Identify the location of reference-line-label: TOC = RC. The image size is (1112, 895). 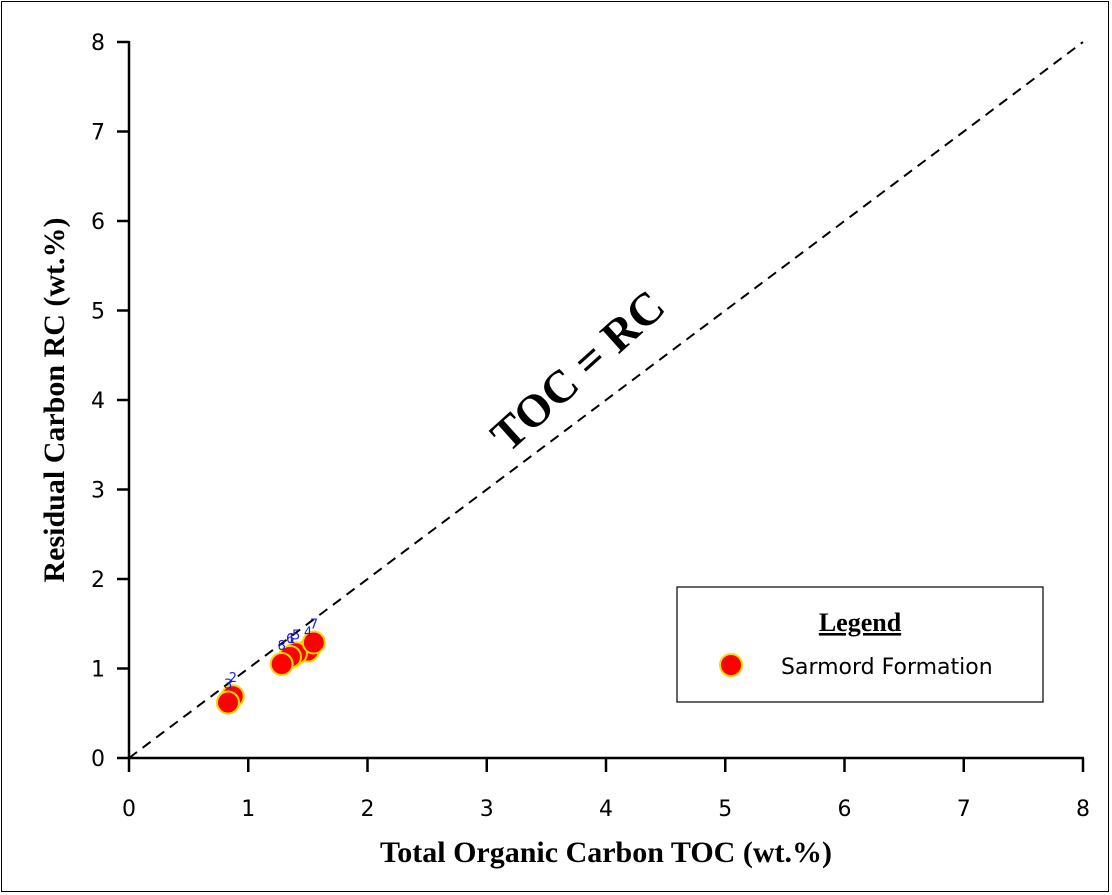
(578, 370).